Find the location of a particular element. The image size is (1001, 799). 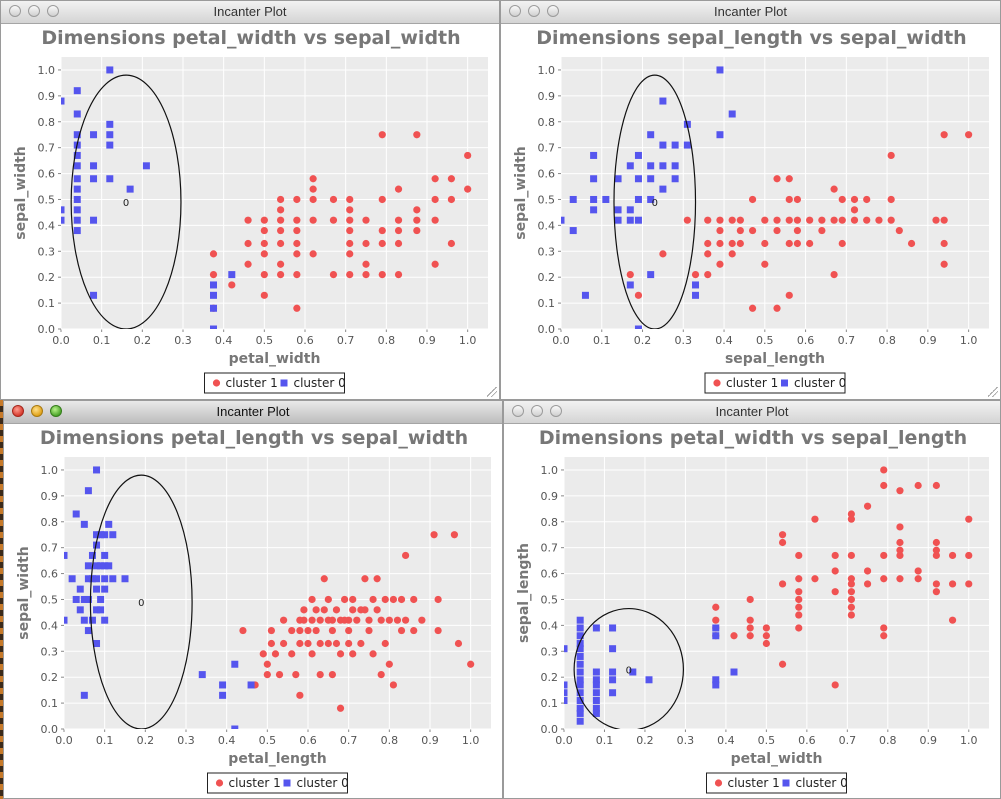

y-tick-label: 0.5 is located at coordinates (47, 199).